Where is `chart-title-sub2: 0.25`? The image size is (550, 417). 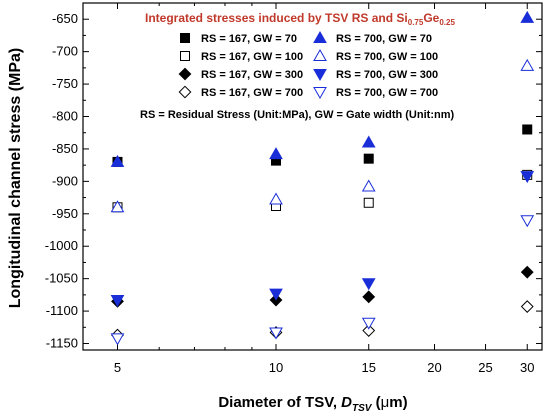
chart-title-sub2: 0.25 is located at coordinates (447, 22).